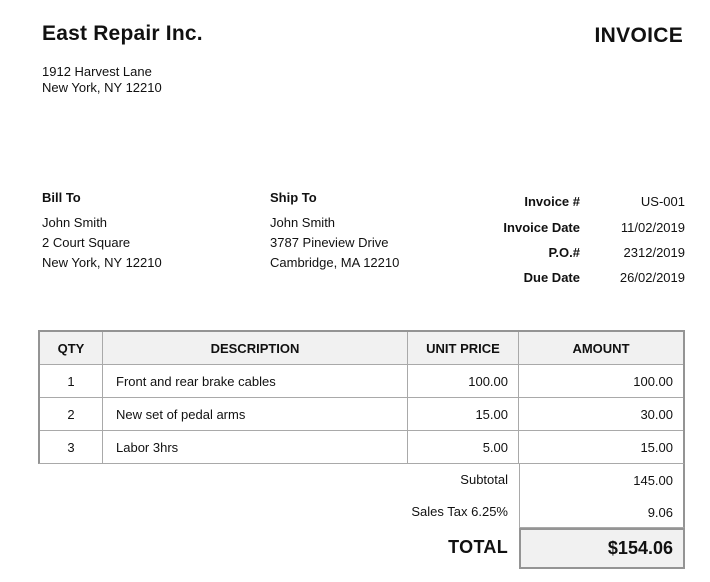  Describe the element at coordinates (660, 512) in the screenshot. I see `sales-tax-value: 9.06` at that location.